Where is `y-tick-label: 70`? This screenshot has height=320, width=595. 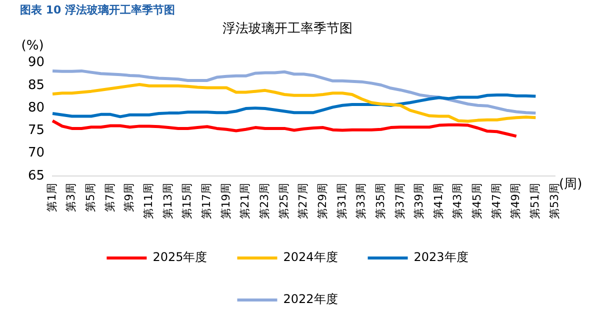
y-tick-label: 70 is located at coordinates (36, 153).